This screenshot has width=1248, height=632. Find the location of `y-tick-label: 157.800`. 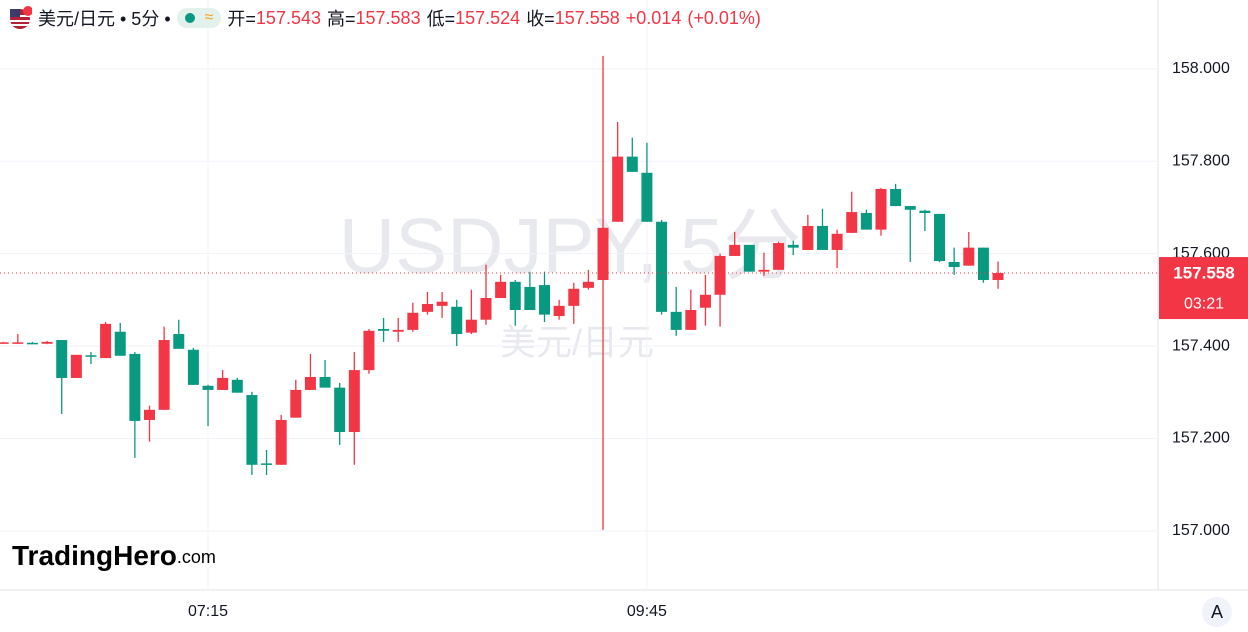

y-tick-label: 157.800 is located at coordinates (1201, 160).